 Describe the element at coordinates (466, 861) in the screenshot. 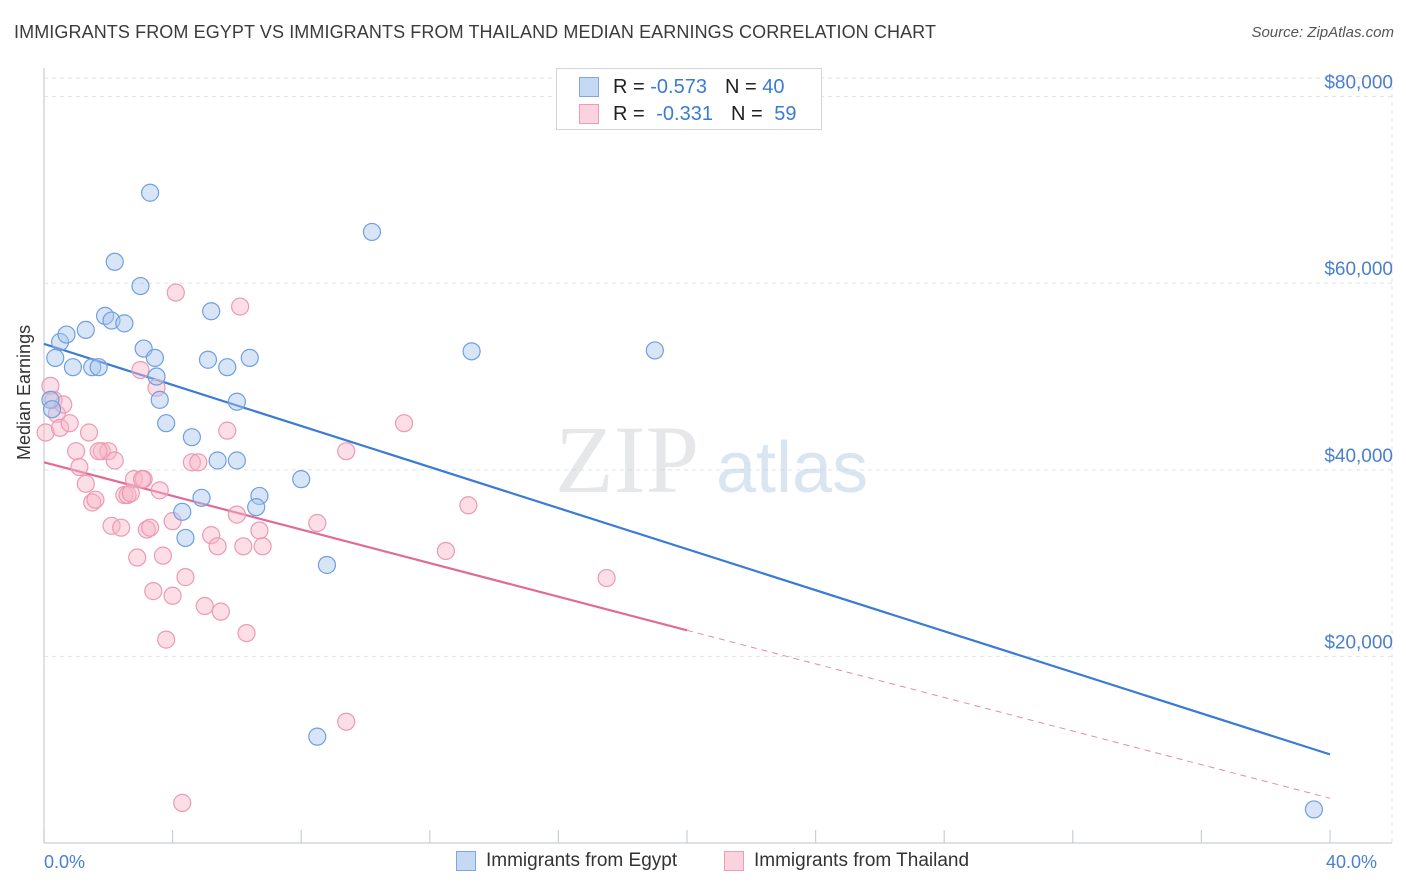

I see `bottom-legend-swatch-egypt` at that location.